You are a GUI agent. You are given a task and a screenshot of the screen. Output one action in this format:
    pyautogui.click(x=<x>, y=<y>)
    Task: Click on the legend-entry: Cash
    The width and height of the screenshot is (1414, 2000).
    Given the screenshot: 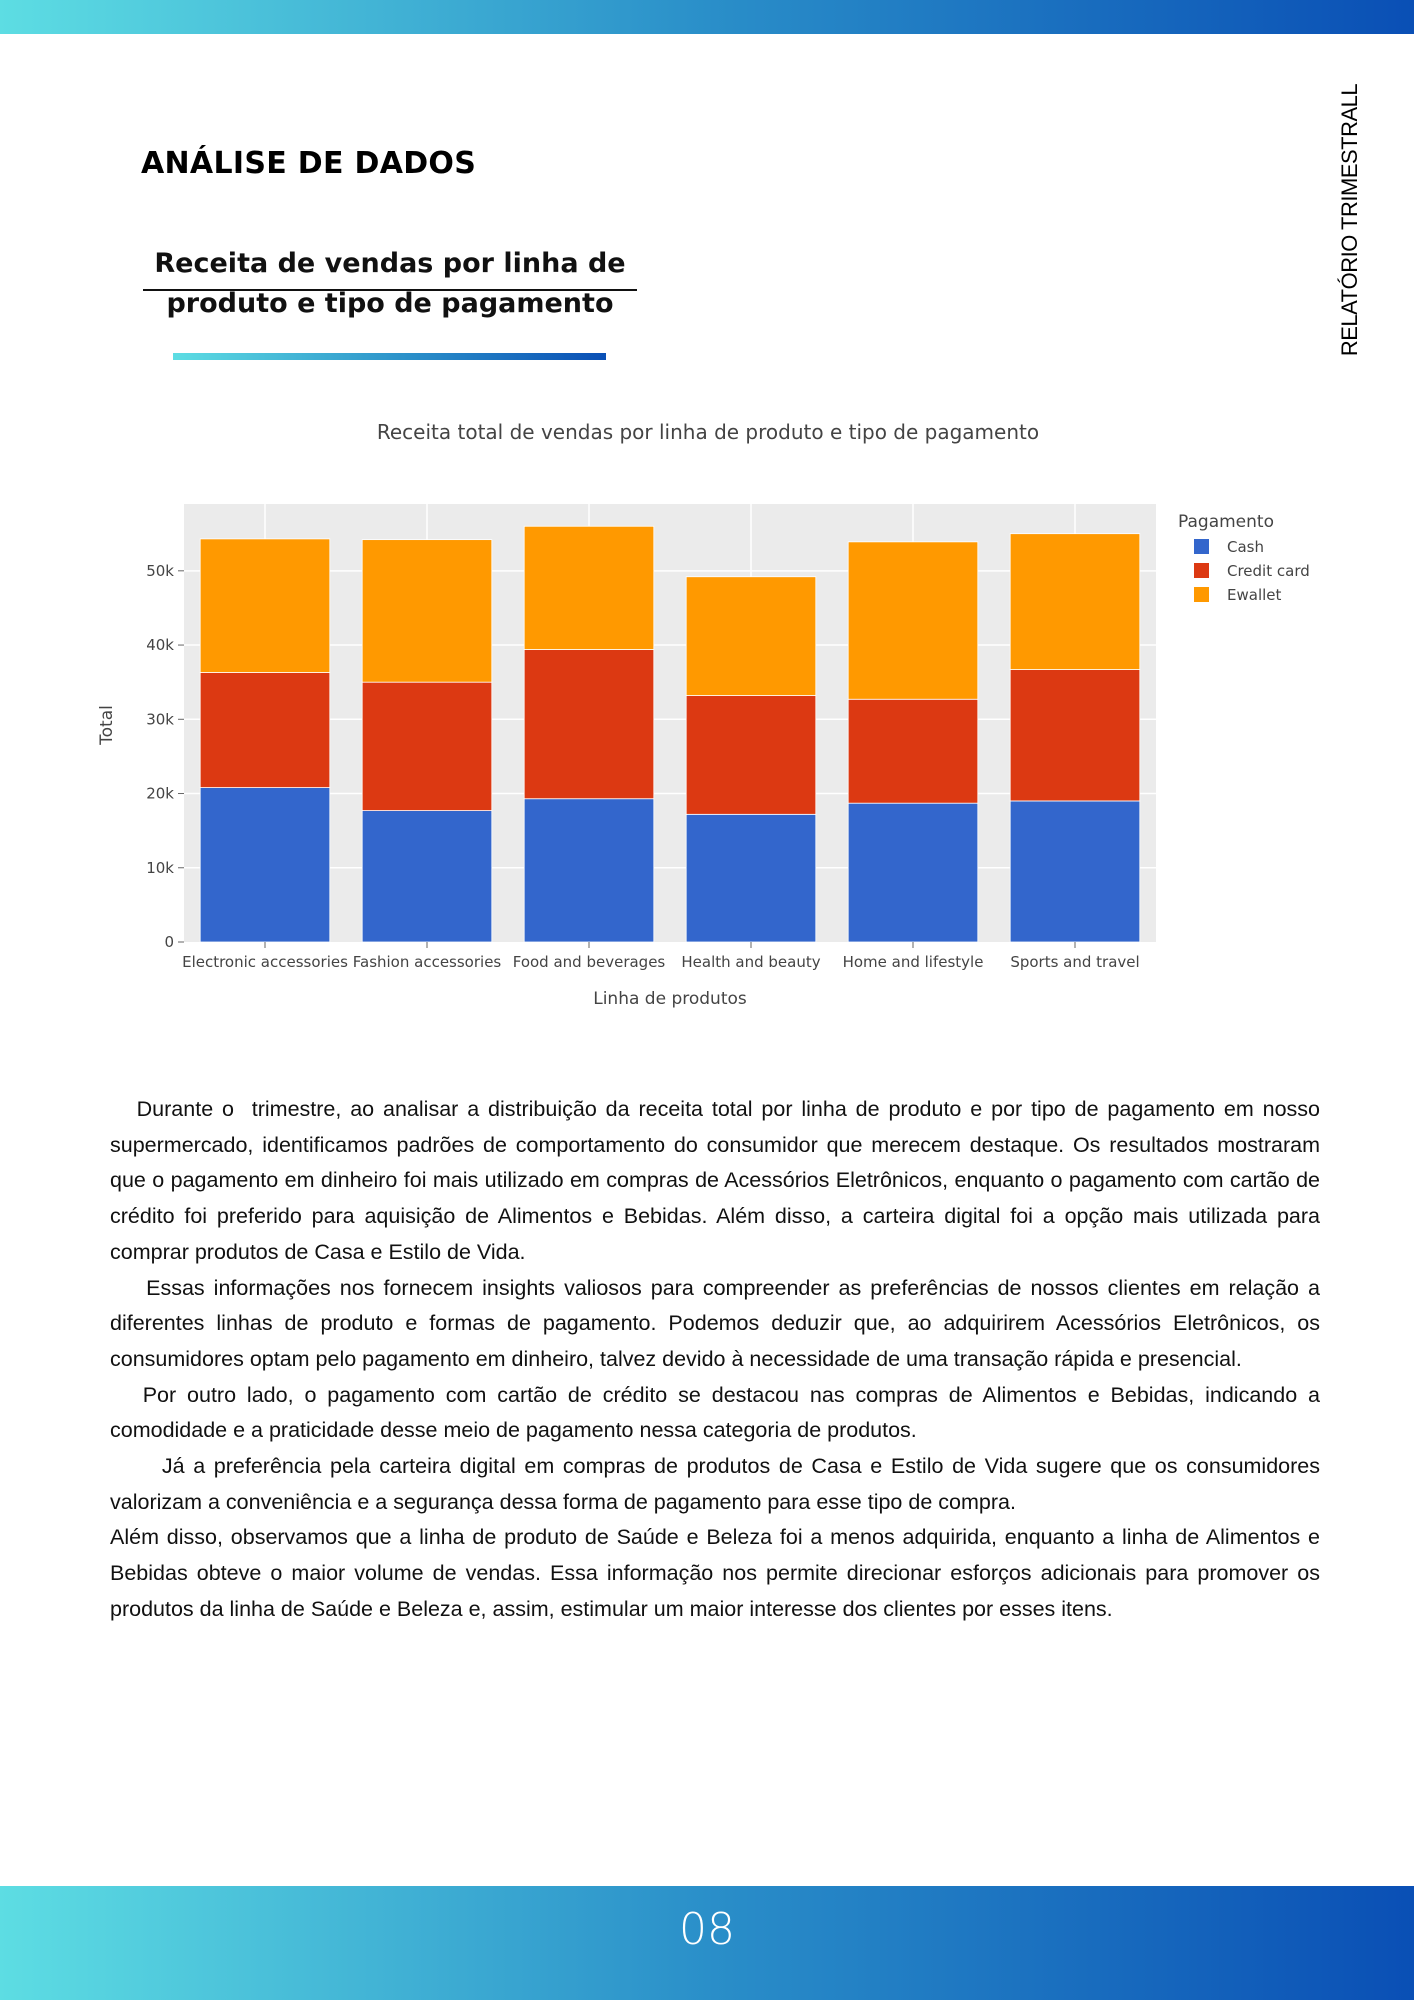 What is the action you would take?
    pyautogui.click(x=1245, y=547)
    